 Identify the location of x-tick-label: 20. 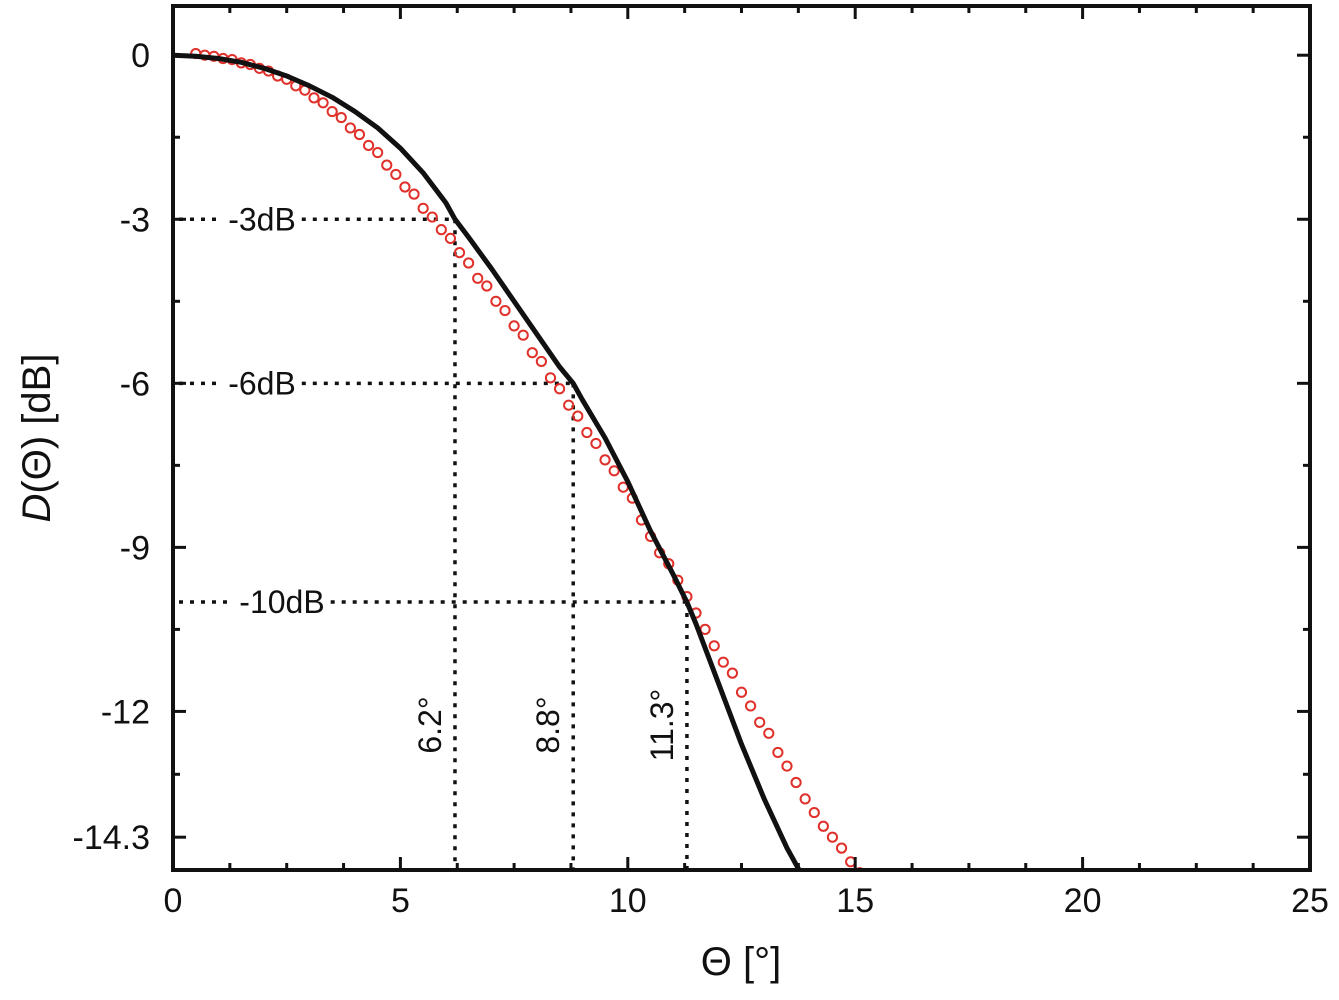
(1083, 901).